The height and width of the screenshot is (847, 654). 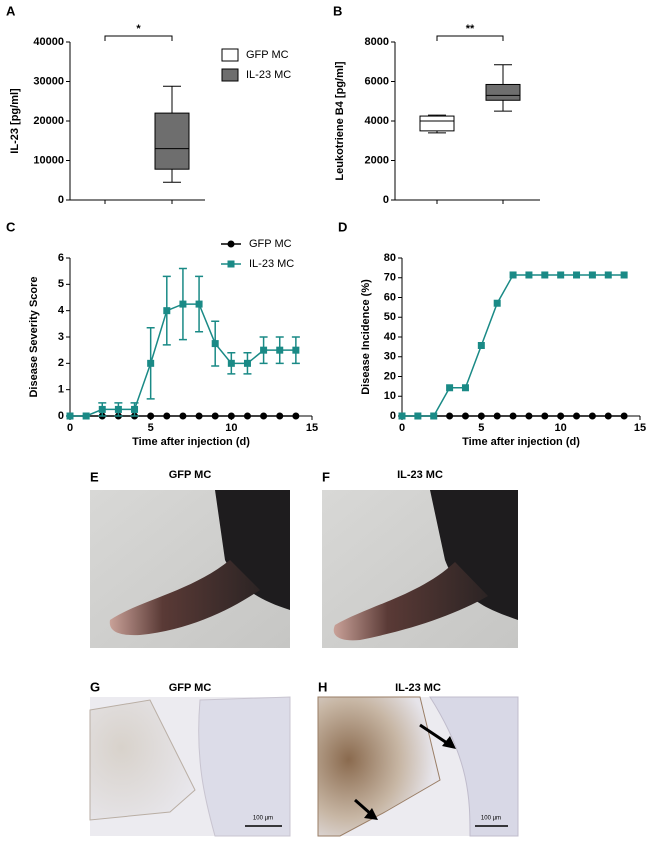 What do you see at coordinates (322, 686) in the screenshot?
I see `panel-label: H` at bounding box center [322, 686].